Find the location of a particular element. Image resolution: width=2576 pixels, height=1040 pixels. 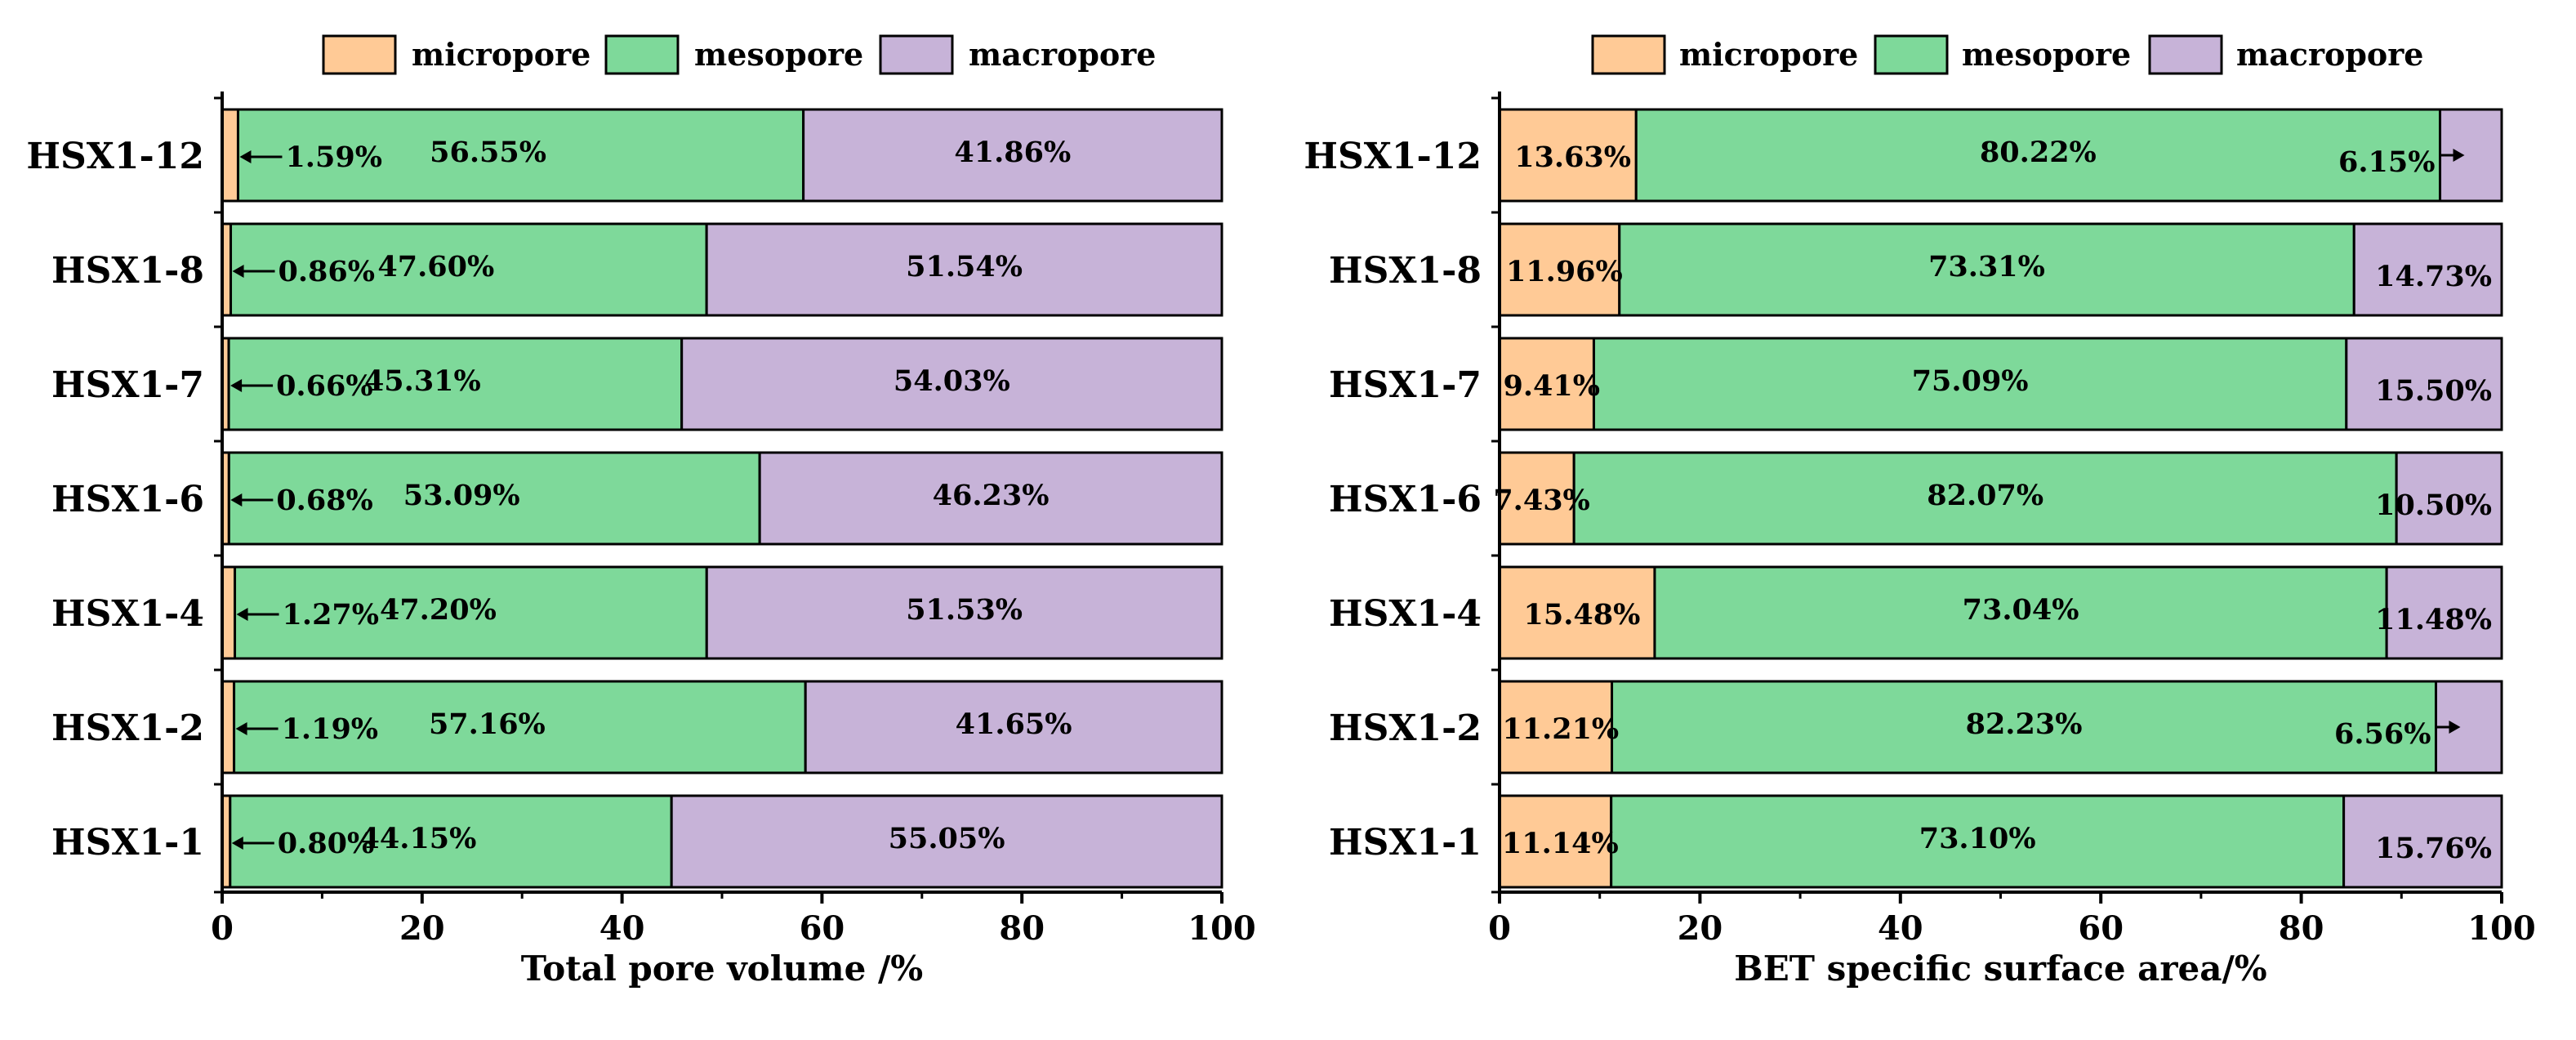

macro-value-hsx1-4: 51.53% is located at coordinates (965, 610).